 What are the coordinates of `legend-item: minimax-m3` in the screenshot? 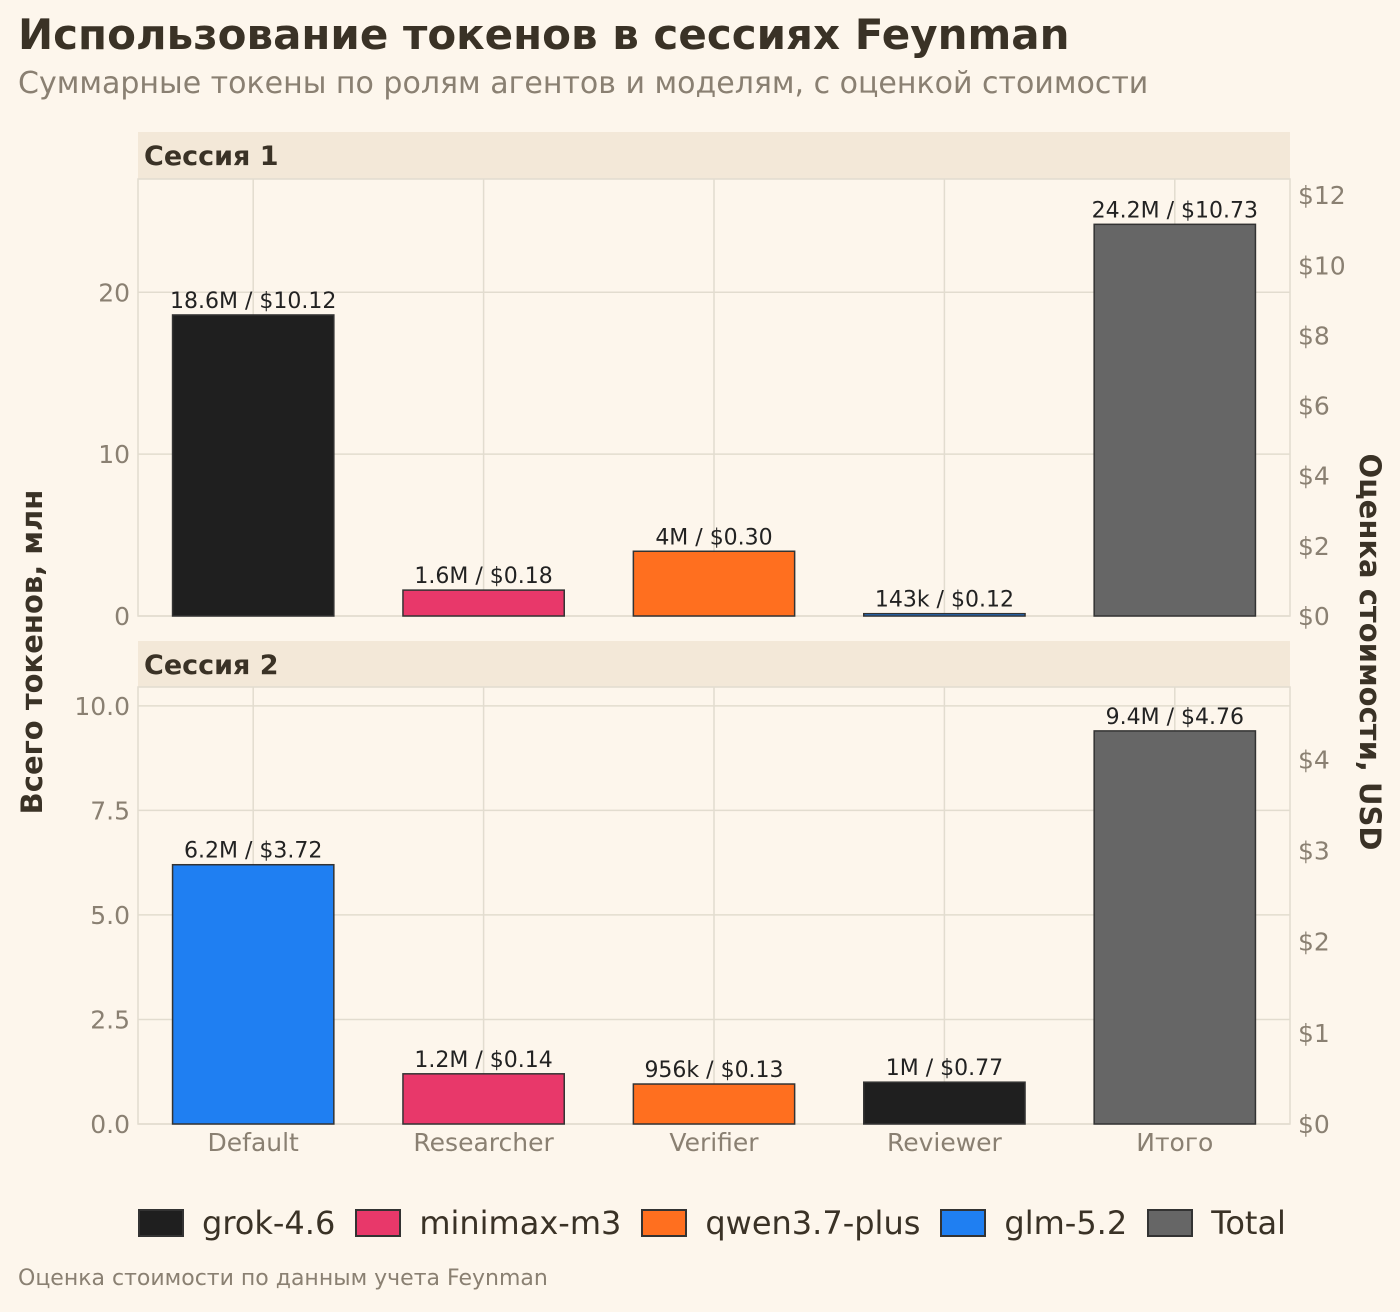 It's located at (488, 1223).